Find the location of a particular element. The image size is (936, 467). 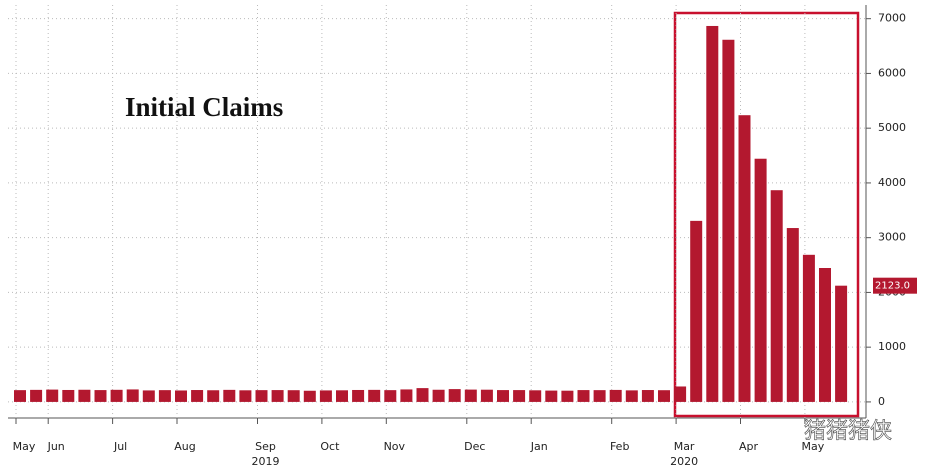

x-tick-label: Feb is located at coordinates (619, 446).